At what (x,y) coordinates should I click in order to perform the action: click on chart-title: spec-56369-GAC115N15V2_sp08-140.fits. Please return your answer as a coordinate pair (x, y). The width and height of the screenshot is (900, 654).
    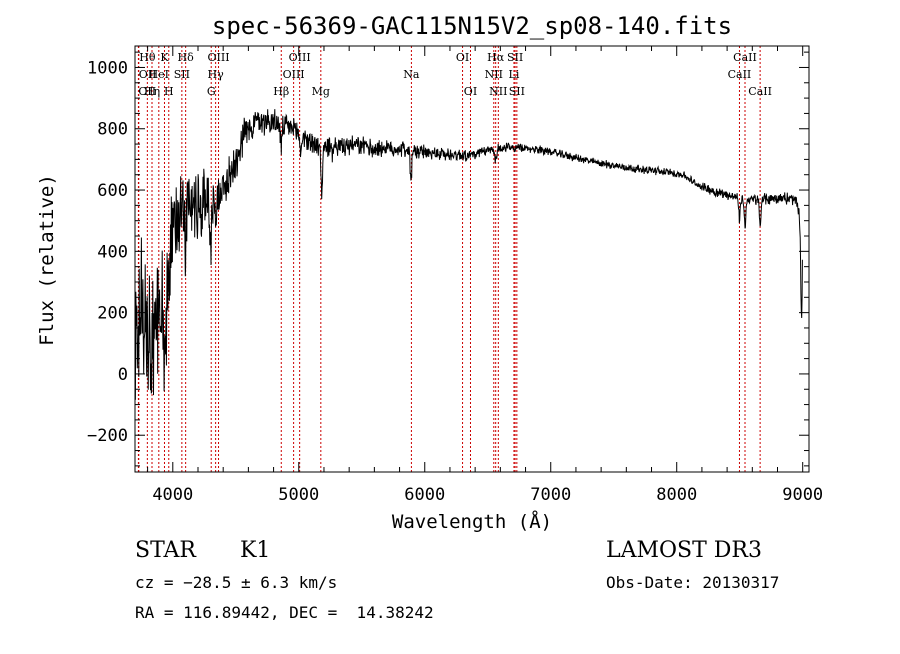
    Looking at the image, I should click on (472, 26).